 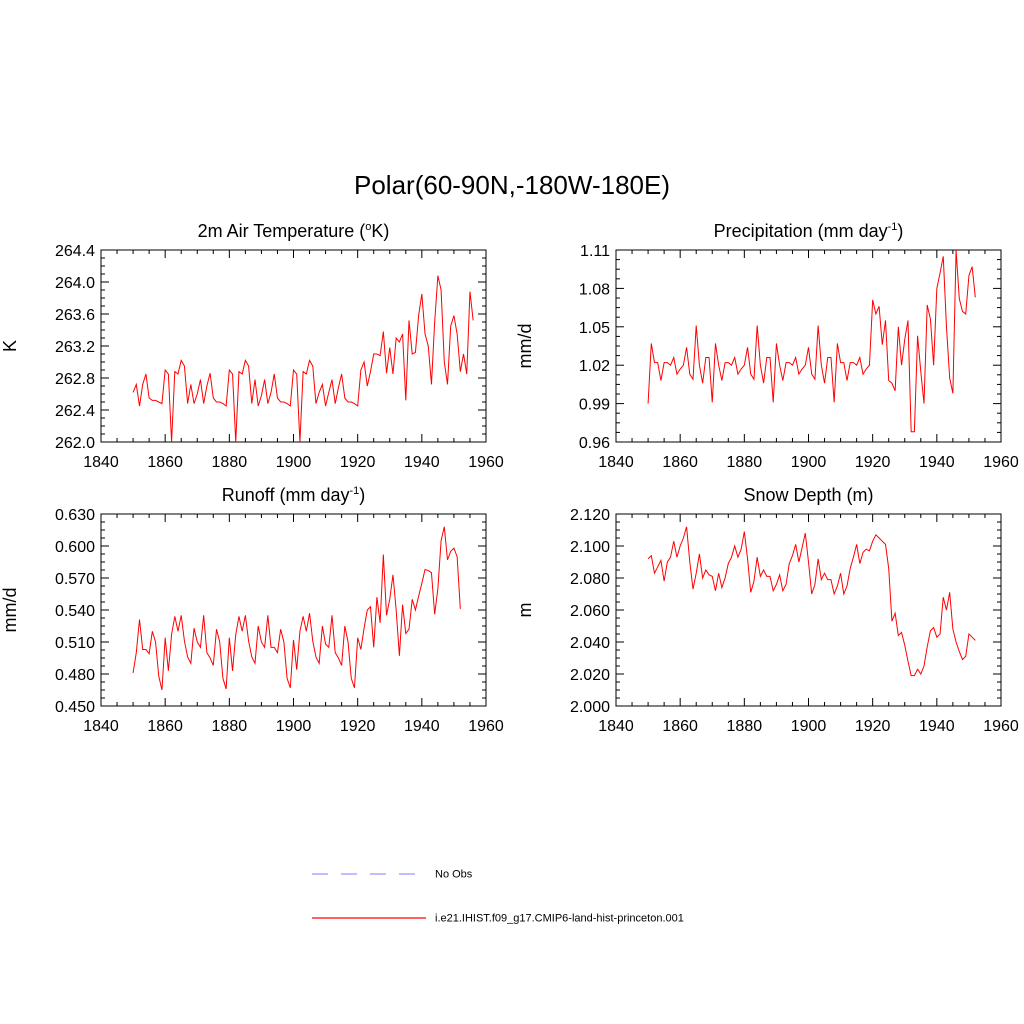 I want to click on y-tick-label: 1.02, so click(x=594, y=366).